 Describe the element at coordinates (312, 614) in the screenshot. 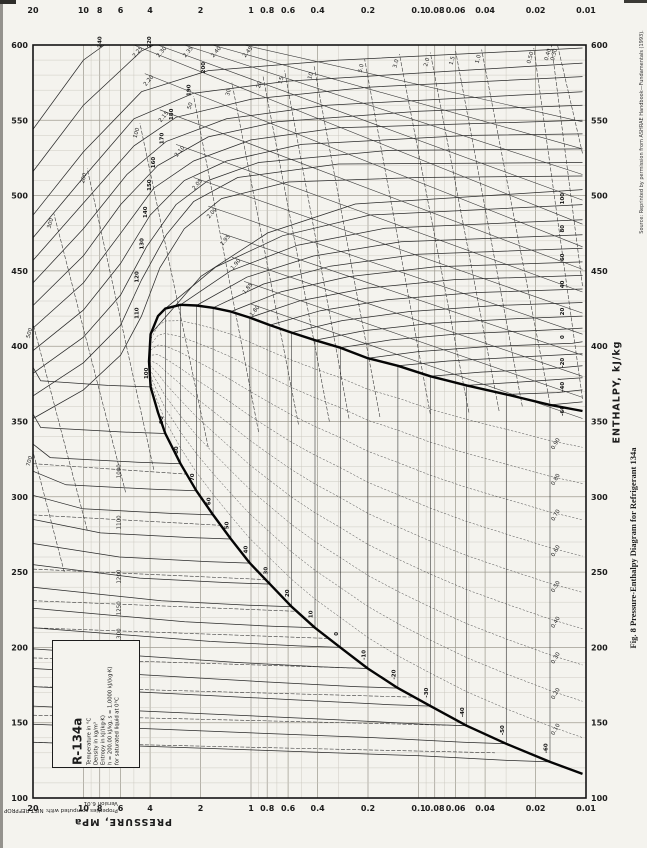

I see `temperature-label: 10` at that location.